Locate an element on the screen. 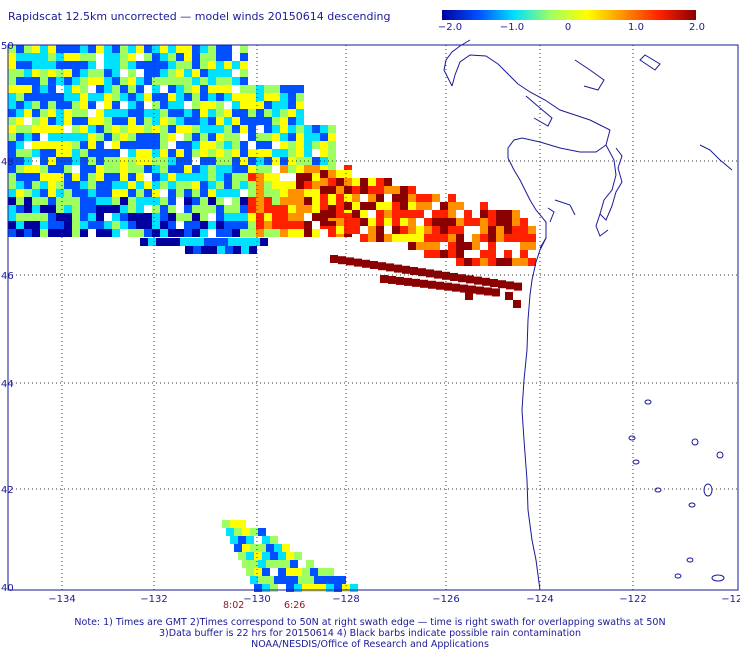  latitude-label: 40 is located at coordinates (7, 588).